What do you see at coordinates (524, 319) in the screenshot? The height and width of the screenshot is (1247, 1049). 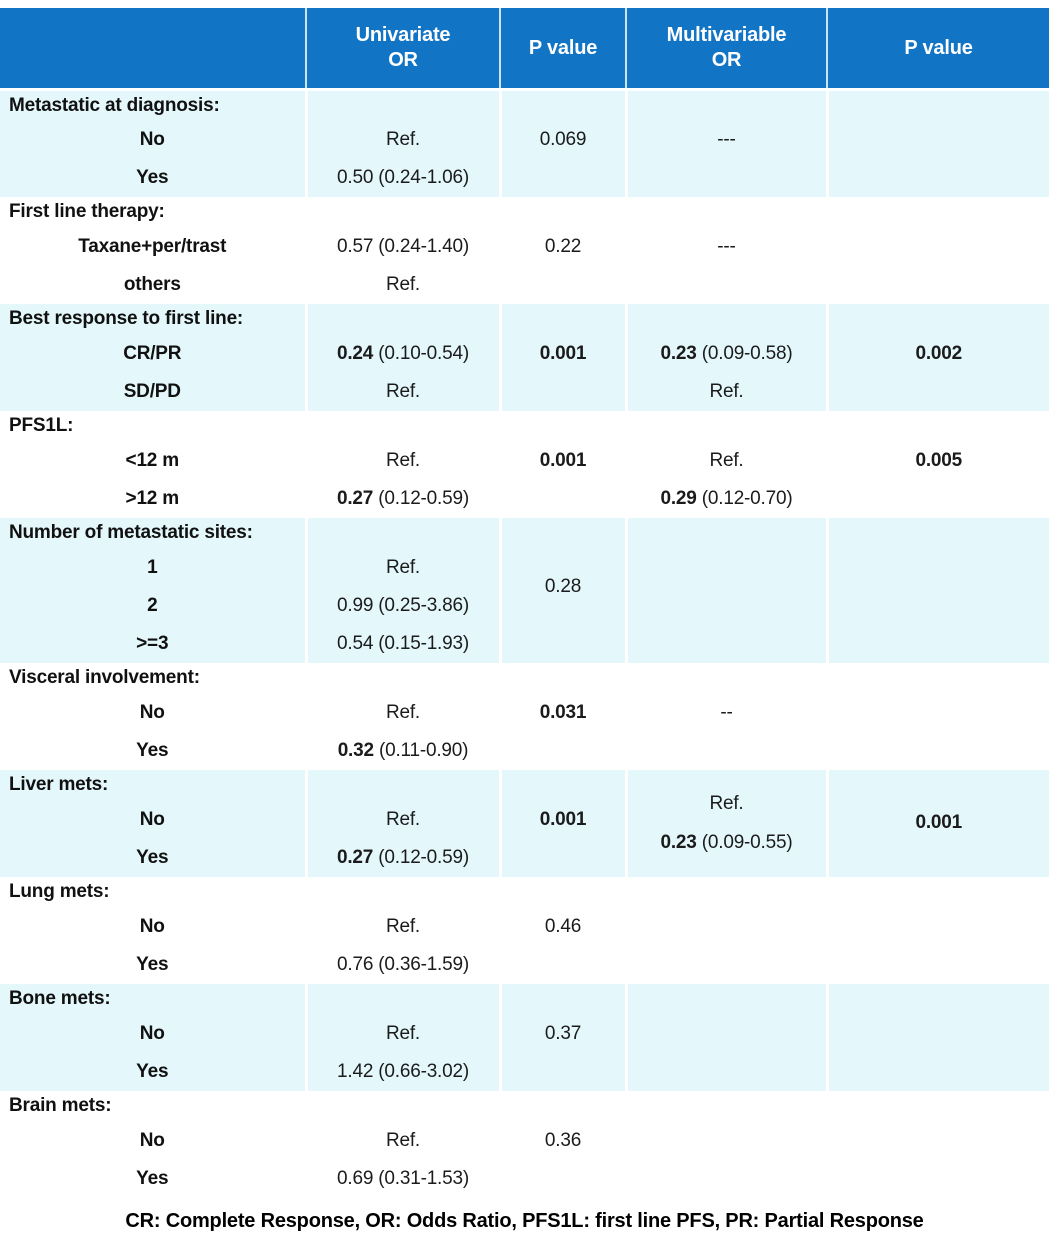 I see `section-header-row: Best response to first line:` at bounding box center [524, 319].